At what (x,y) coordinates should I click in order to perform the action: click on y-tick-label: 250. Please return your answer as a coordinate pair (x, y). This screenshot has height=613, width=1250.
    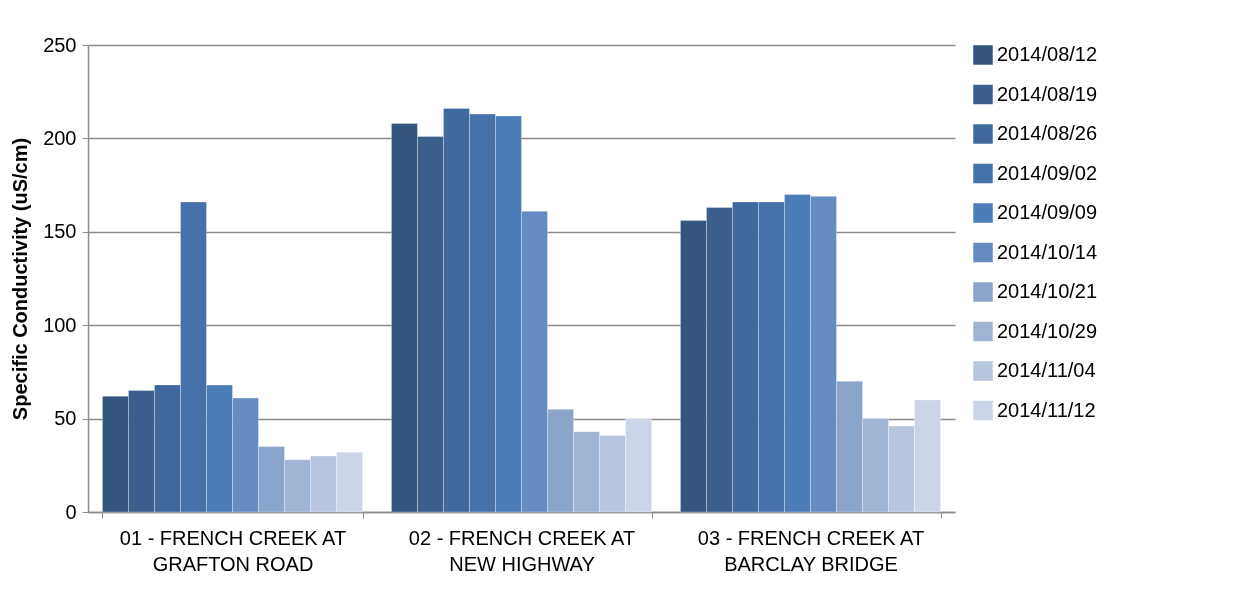
    Looking at the image, I should click on (60, 44).